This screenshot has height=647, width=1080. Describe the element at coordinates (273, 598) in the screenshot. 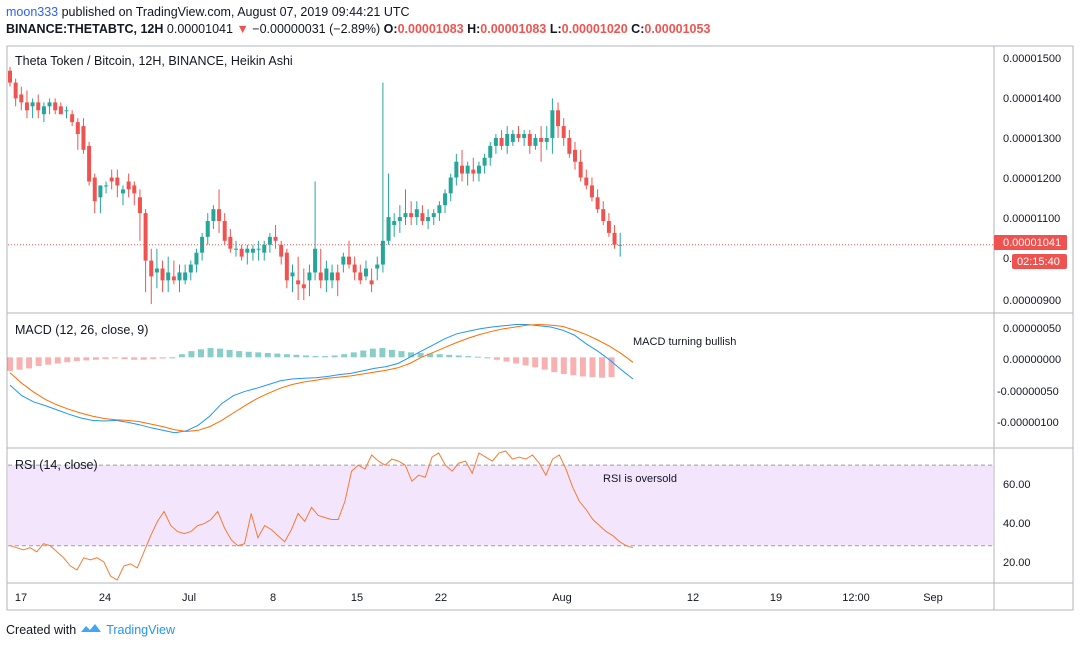

I see `time-tick-label: 8` at that location.